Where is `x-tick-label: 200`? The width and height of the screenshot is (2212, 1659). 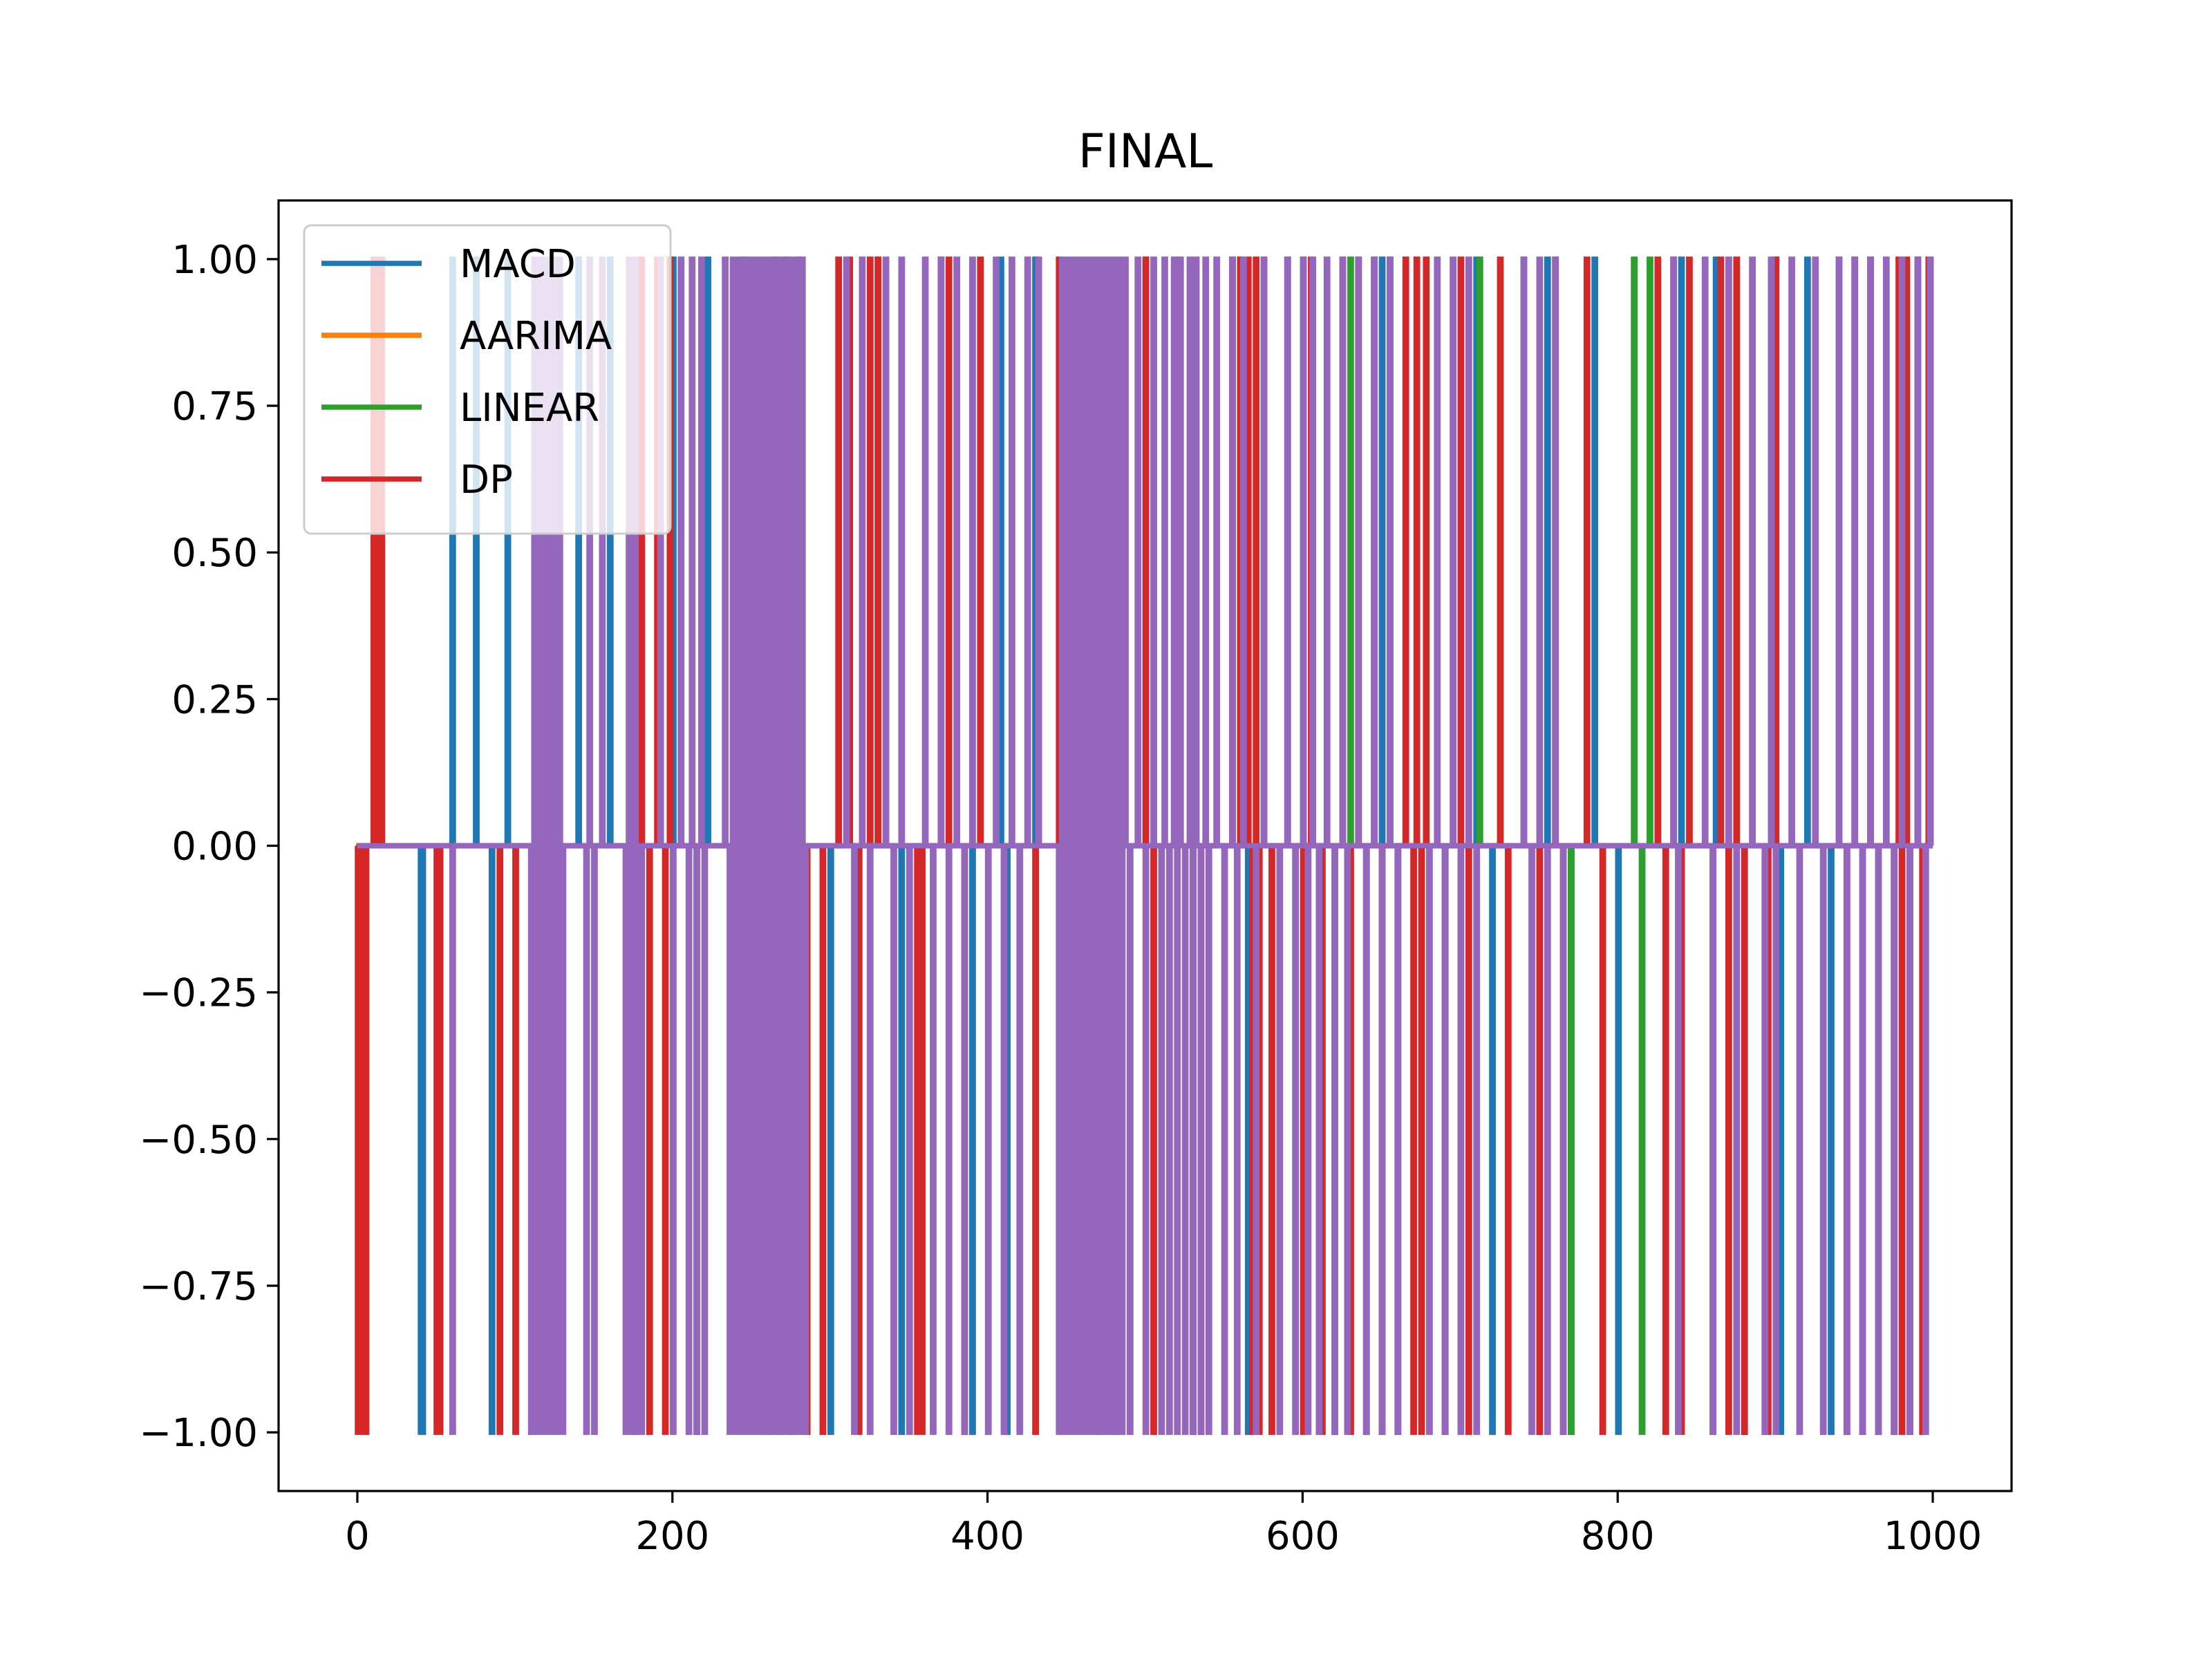 x-tick-label: 200 is located at coordinates (672, 1536).